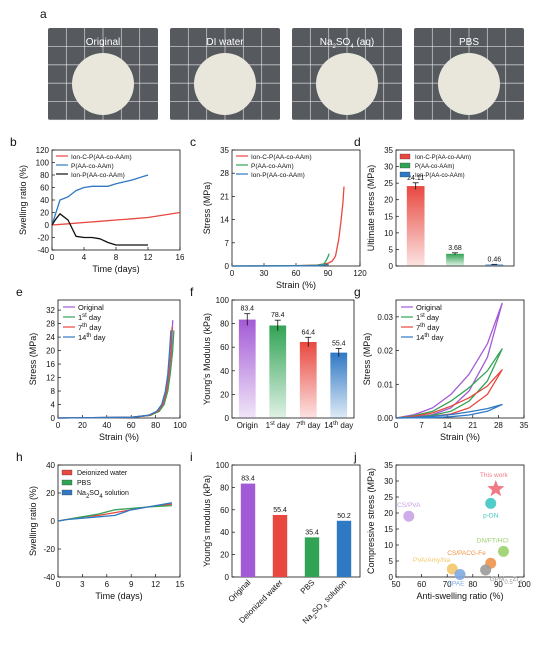 The height and width of the screenshot is (653, 550). I want to click on photo-label: Na2SO4 (aq), so click(347, 43).